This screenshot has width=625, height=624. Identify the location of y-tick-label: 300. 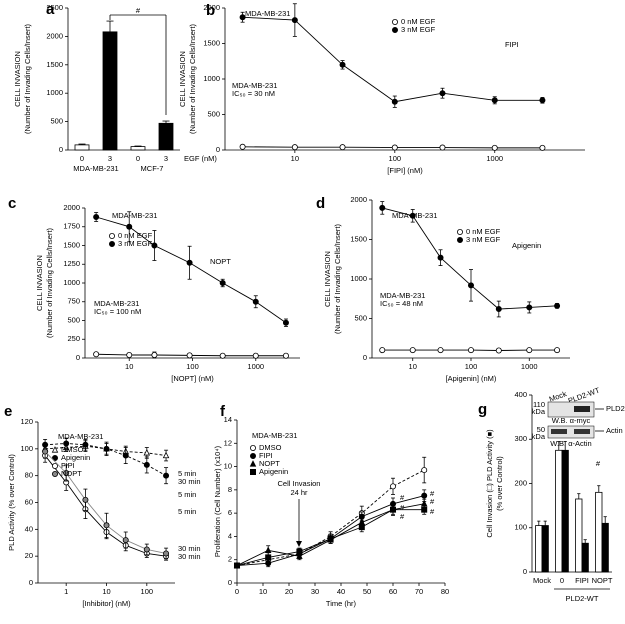
(520, 438).